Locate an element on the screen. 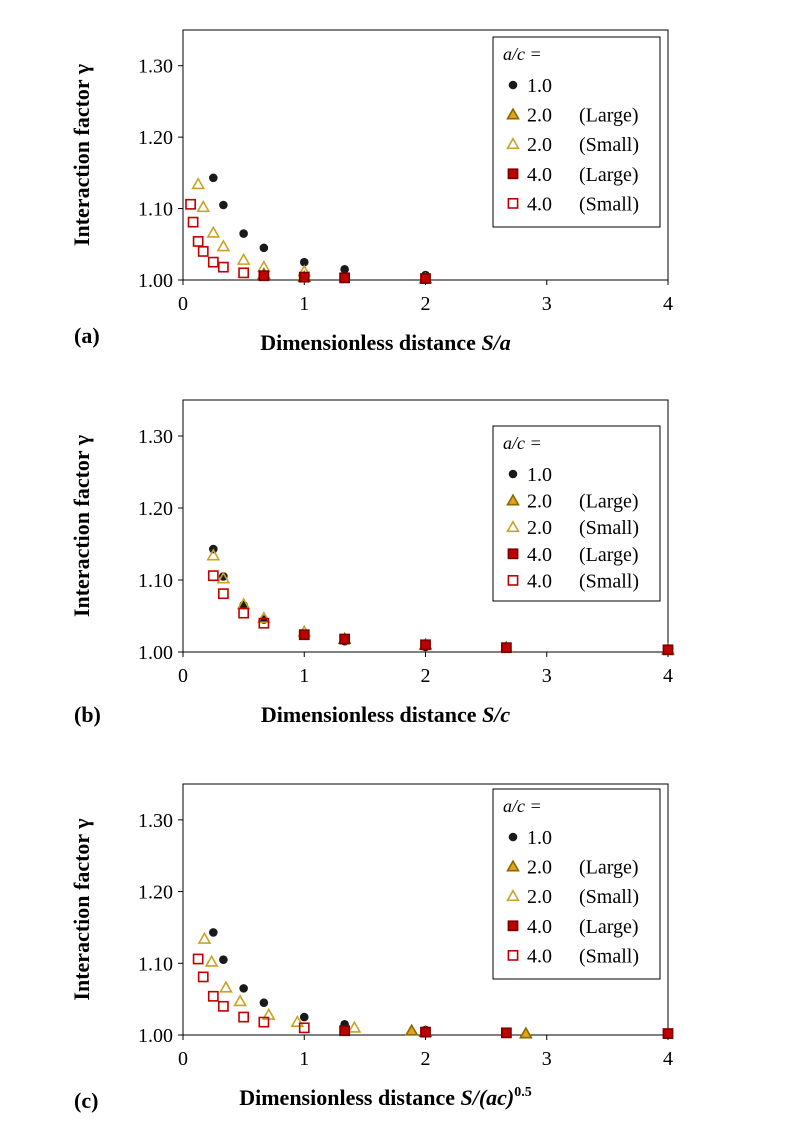 The height and width of the screenshot is (1141, 791). panel-label: (a) is located at coordinates (87, 335).